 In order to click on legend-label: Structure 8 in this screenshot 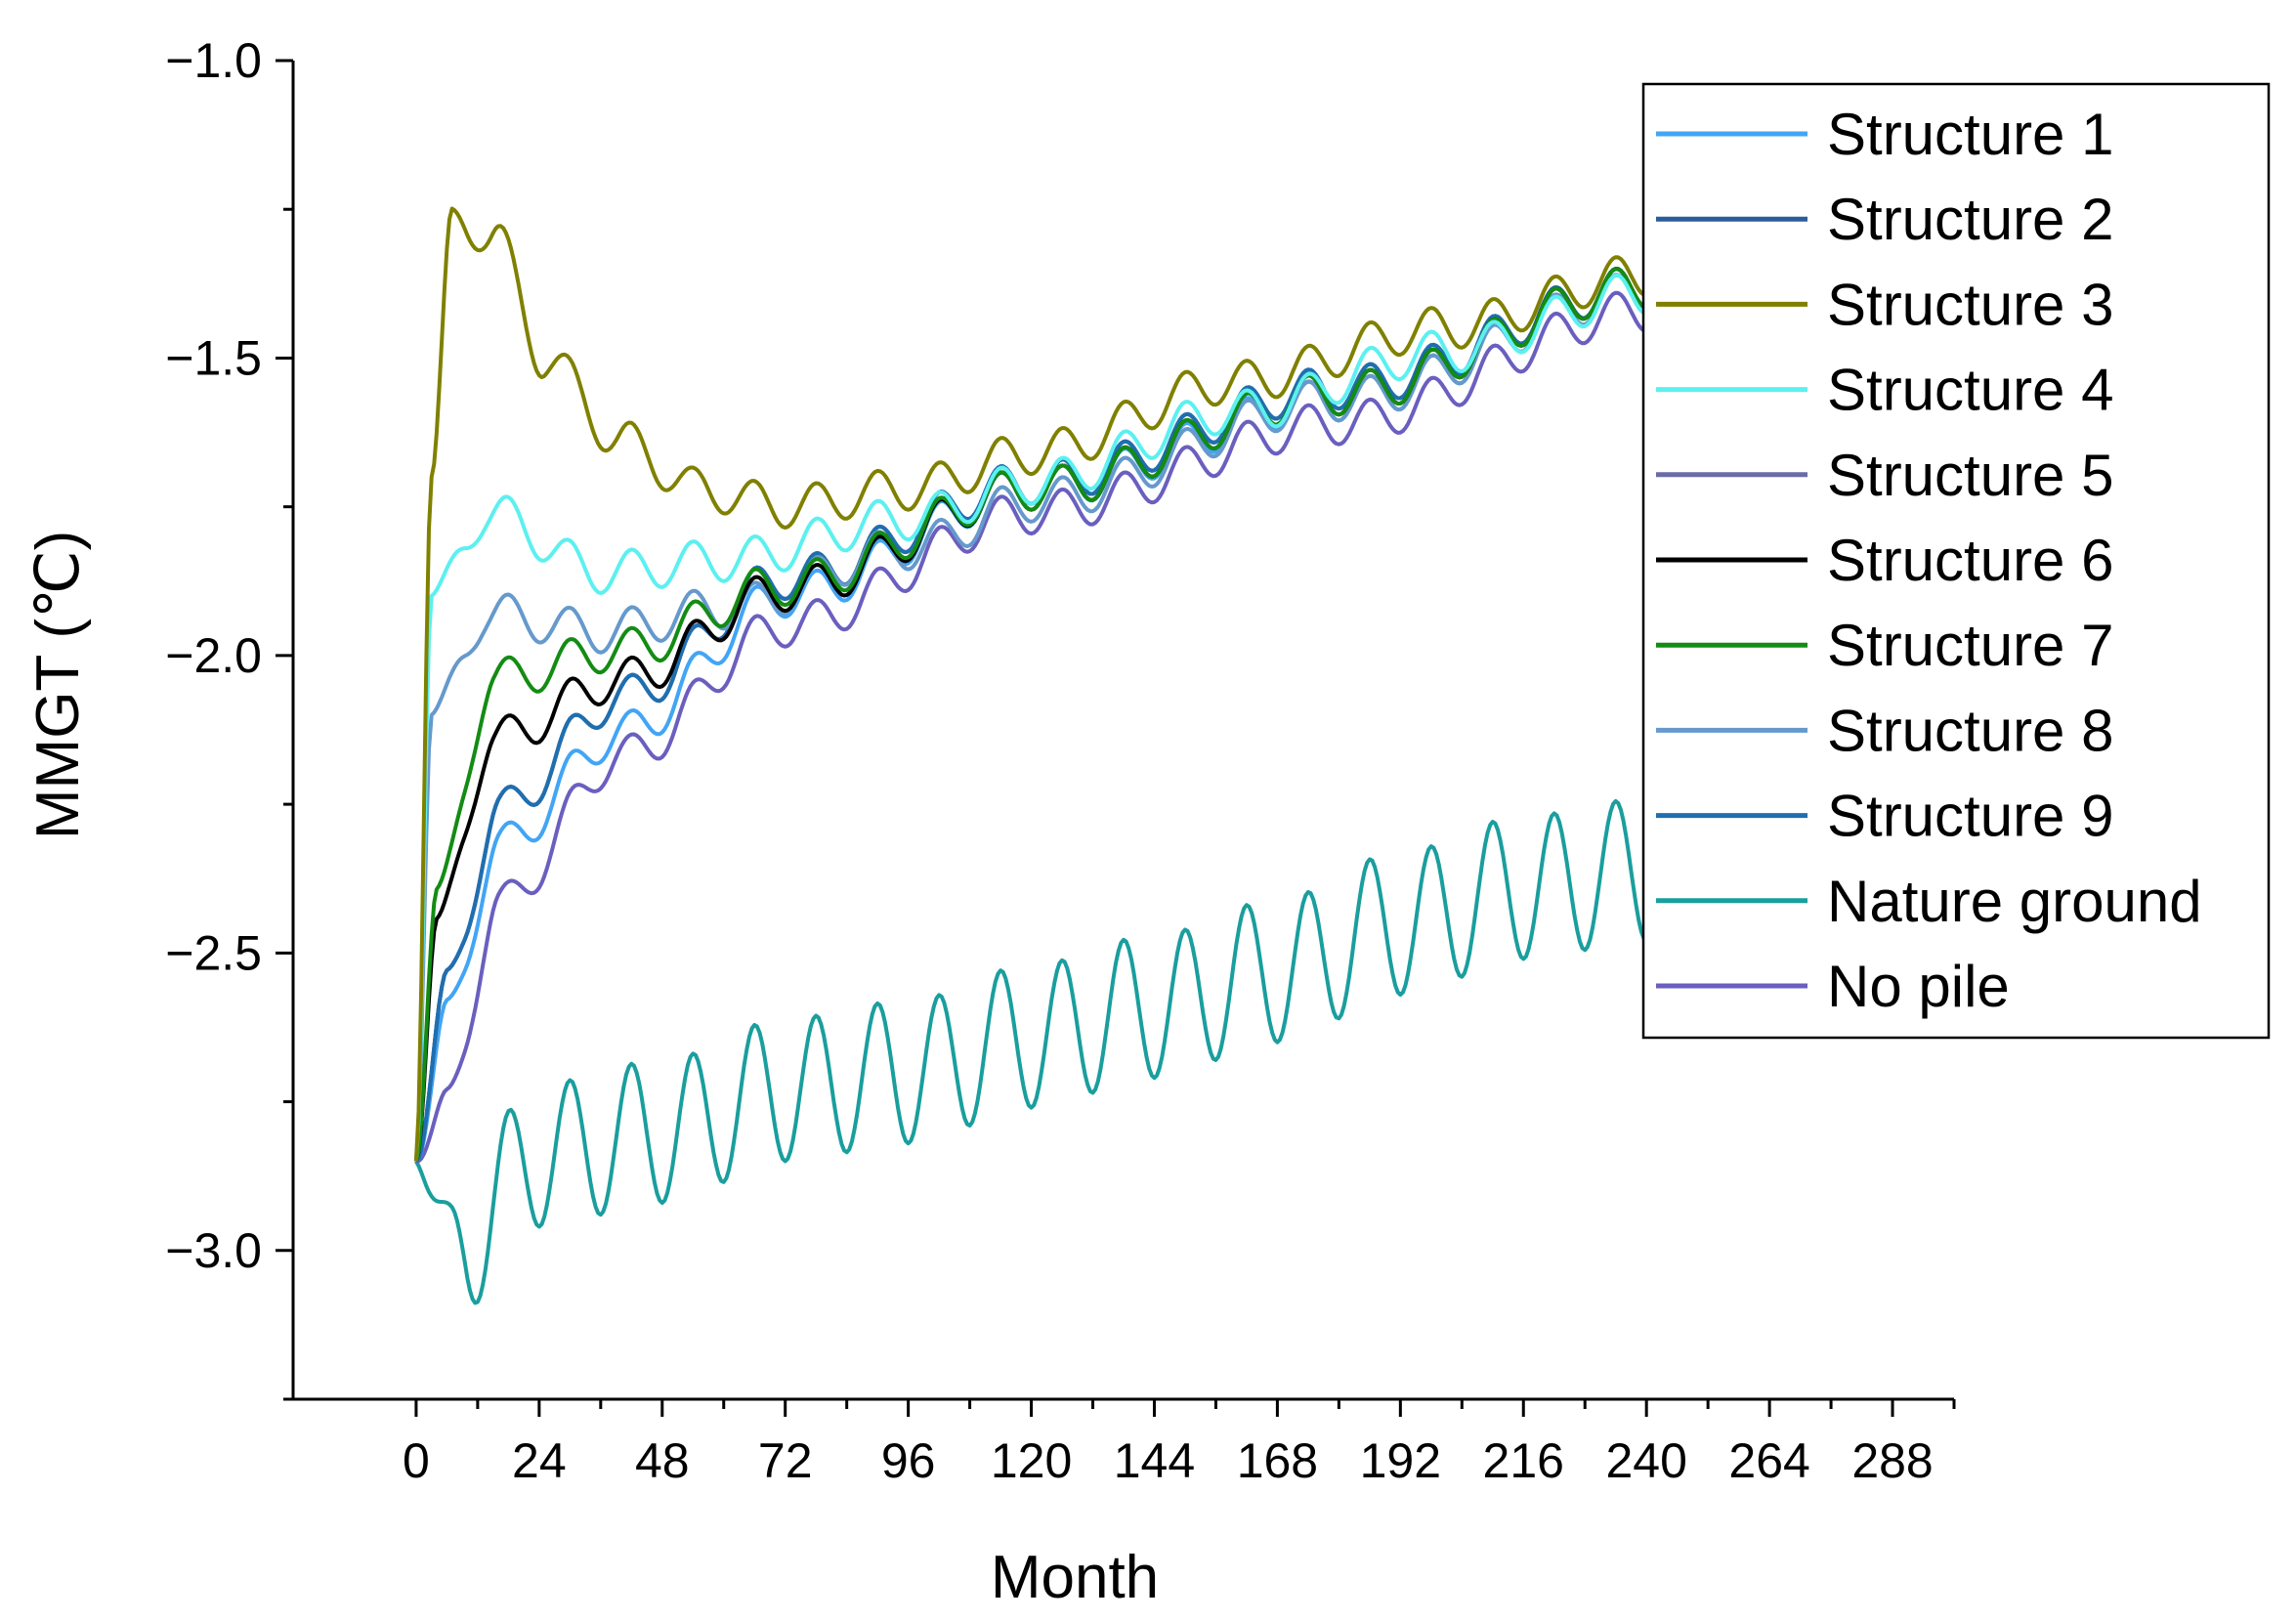, I will do `click(1970, 730)`.